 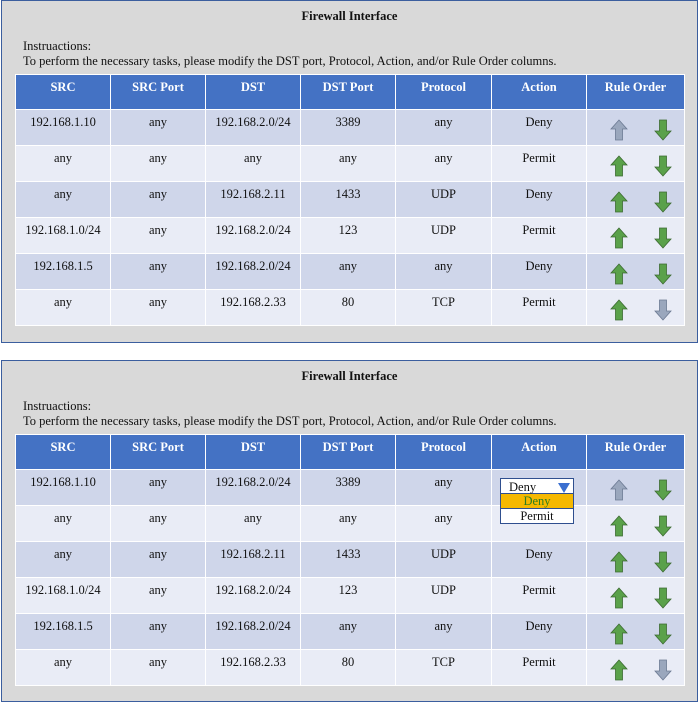 What do you see at coordinates (443, 518) in the screenshot?
I see `protocol-cell-text: any` at bounding box center [443, 518].